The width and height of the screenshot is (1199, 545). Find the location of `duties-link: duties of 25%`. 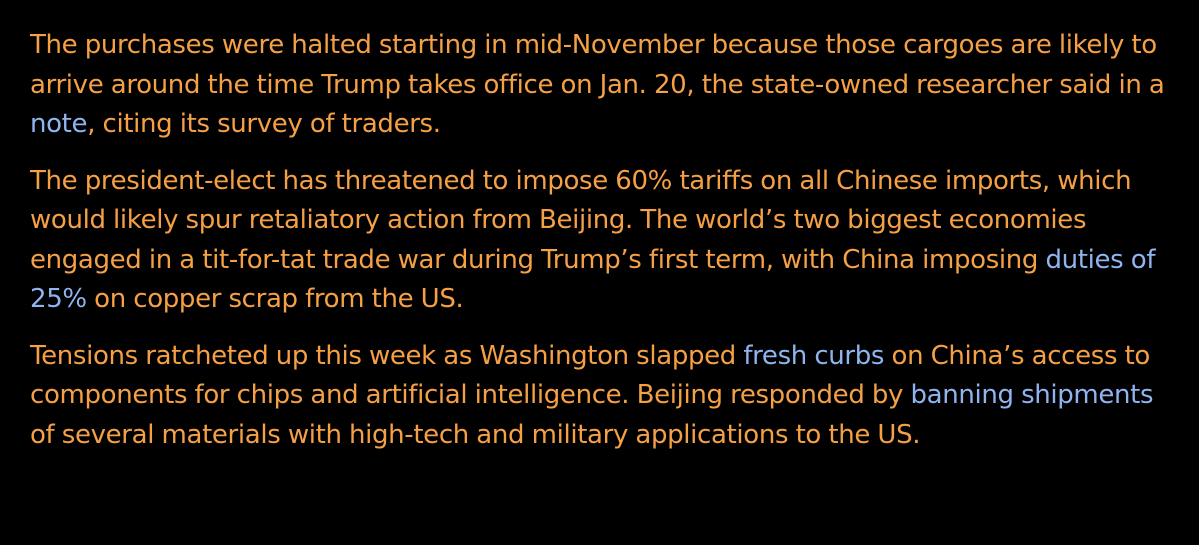

duties-link: duties of 25% is located at coordinates (593, 279).